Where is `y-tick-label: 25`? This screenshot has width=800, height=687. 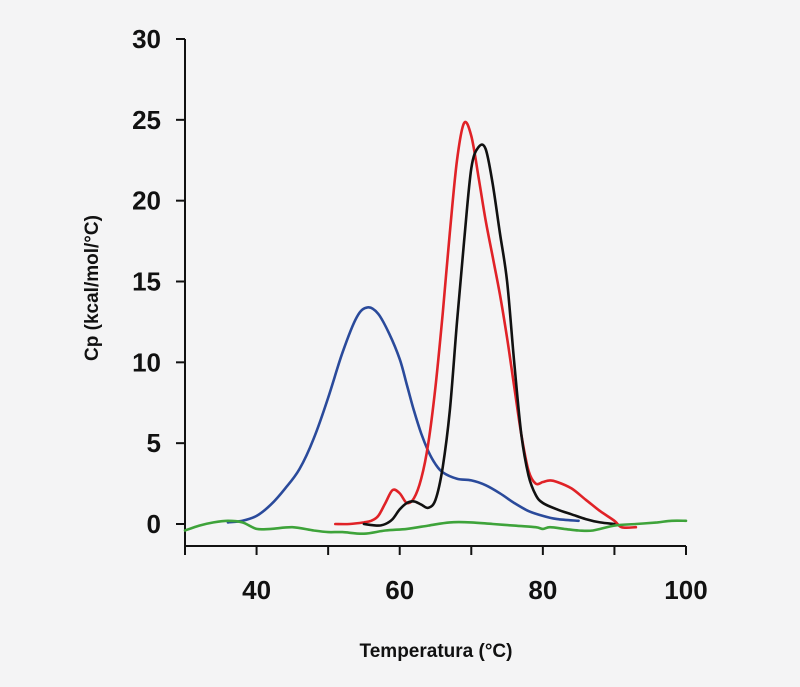
y-tick-label: 25 is located at coordinates (146, 120).